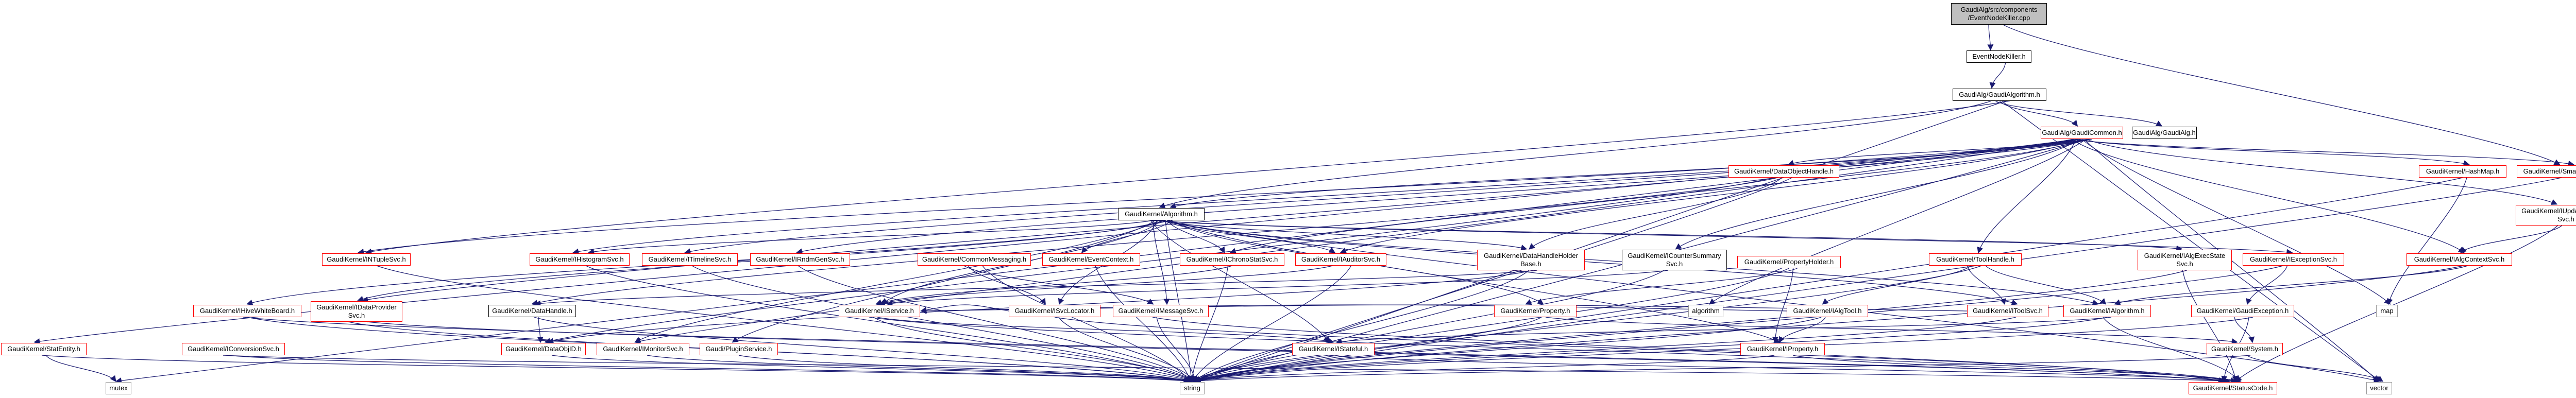  I want to click on edge-gaudialg-gaudicommon-h-to-irndmgensvc-h, so click(1444, 197).